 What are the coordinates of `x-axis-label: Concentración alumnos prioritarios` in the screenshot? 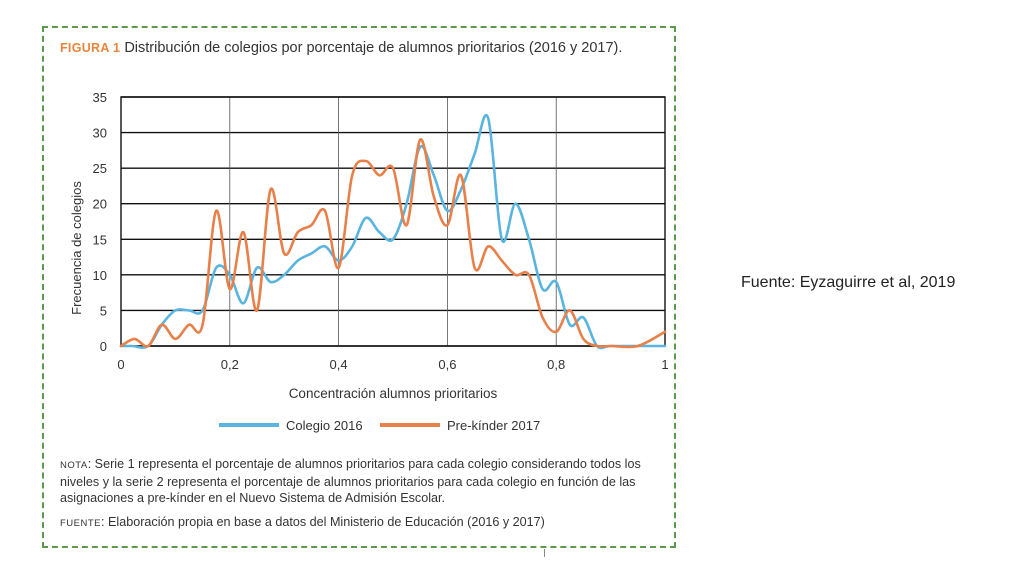 It's located at (393, 393).